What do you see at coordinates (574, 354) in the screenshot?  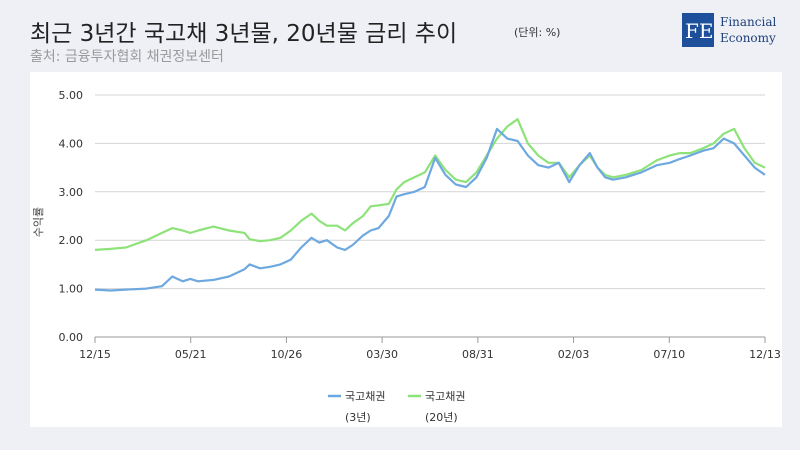 I see `x-tick-label: 02/03` at bounding box center [574, 354].